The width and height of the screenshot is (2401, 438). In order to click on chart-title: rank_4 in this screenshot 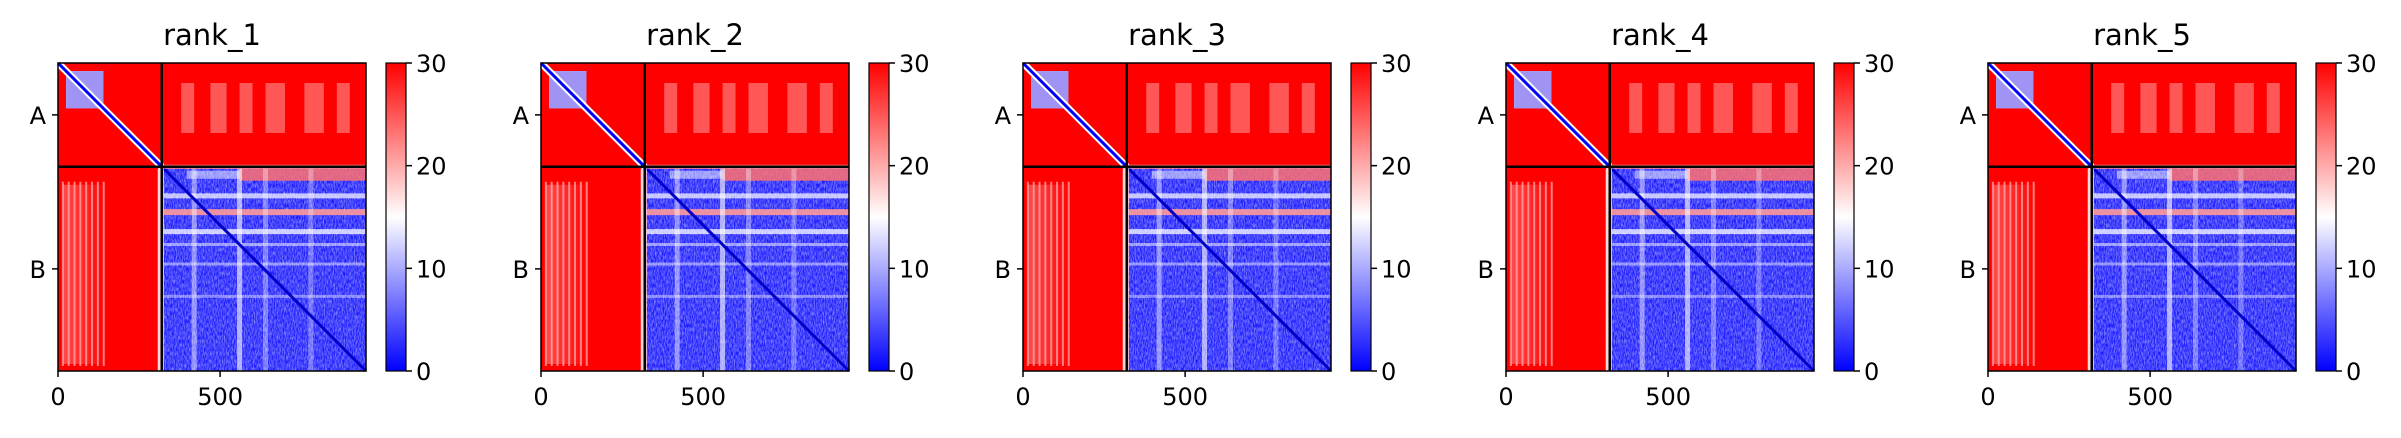, I will do `click(1660, 35)`.